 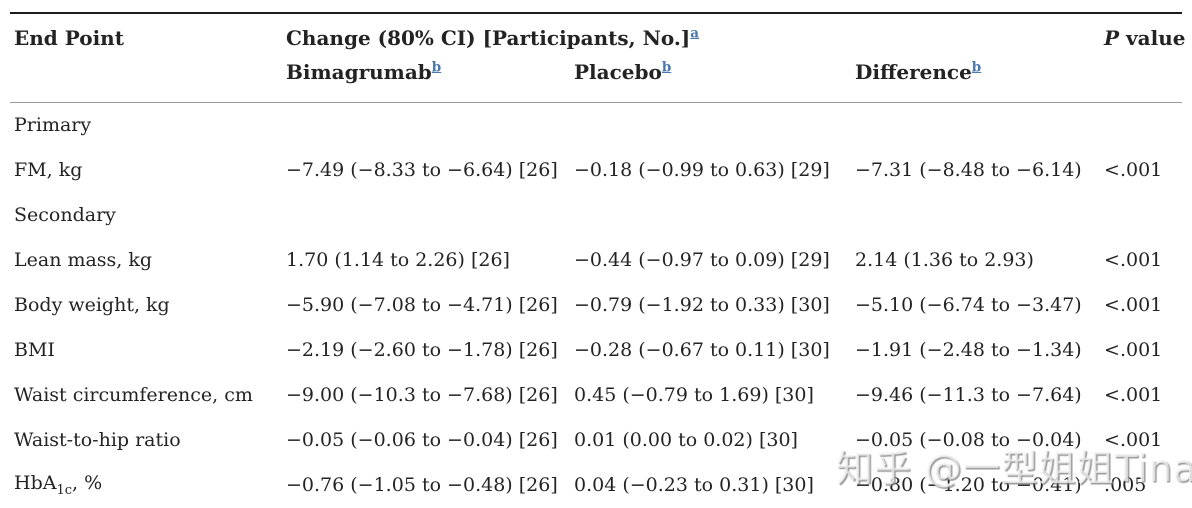 I want to click on section-label: Primary, so click(x=53, y=125).